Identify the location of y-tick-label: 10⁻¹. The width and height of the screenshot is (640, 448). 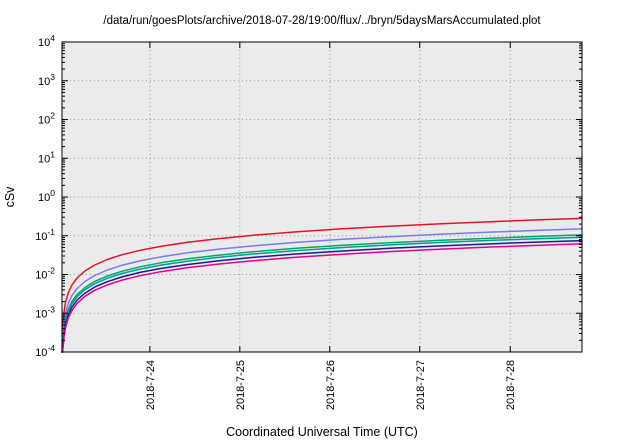
(45, 235).